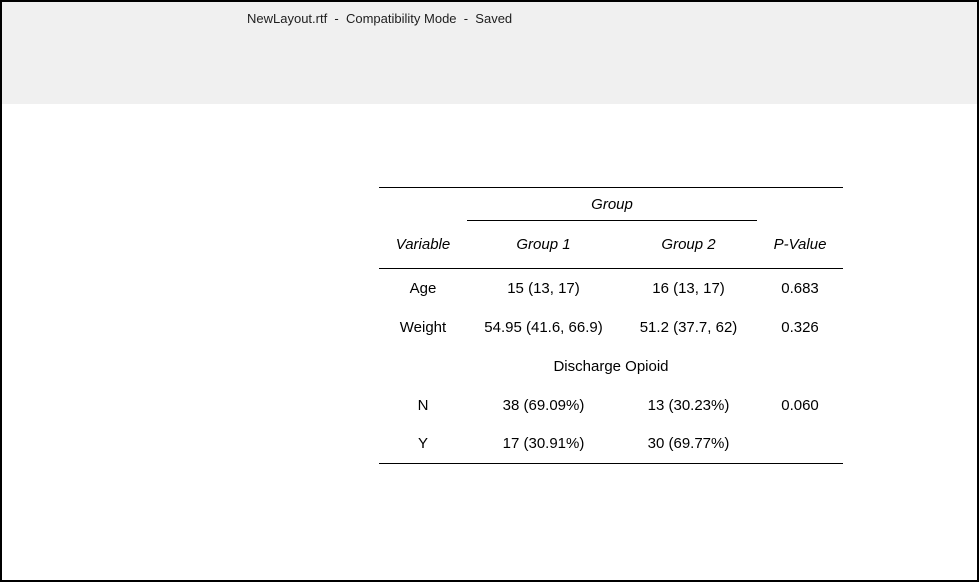  I want to click on spanner-empty-right, so click(800, 204).